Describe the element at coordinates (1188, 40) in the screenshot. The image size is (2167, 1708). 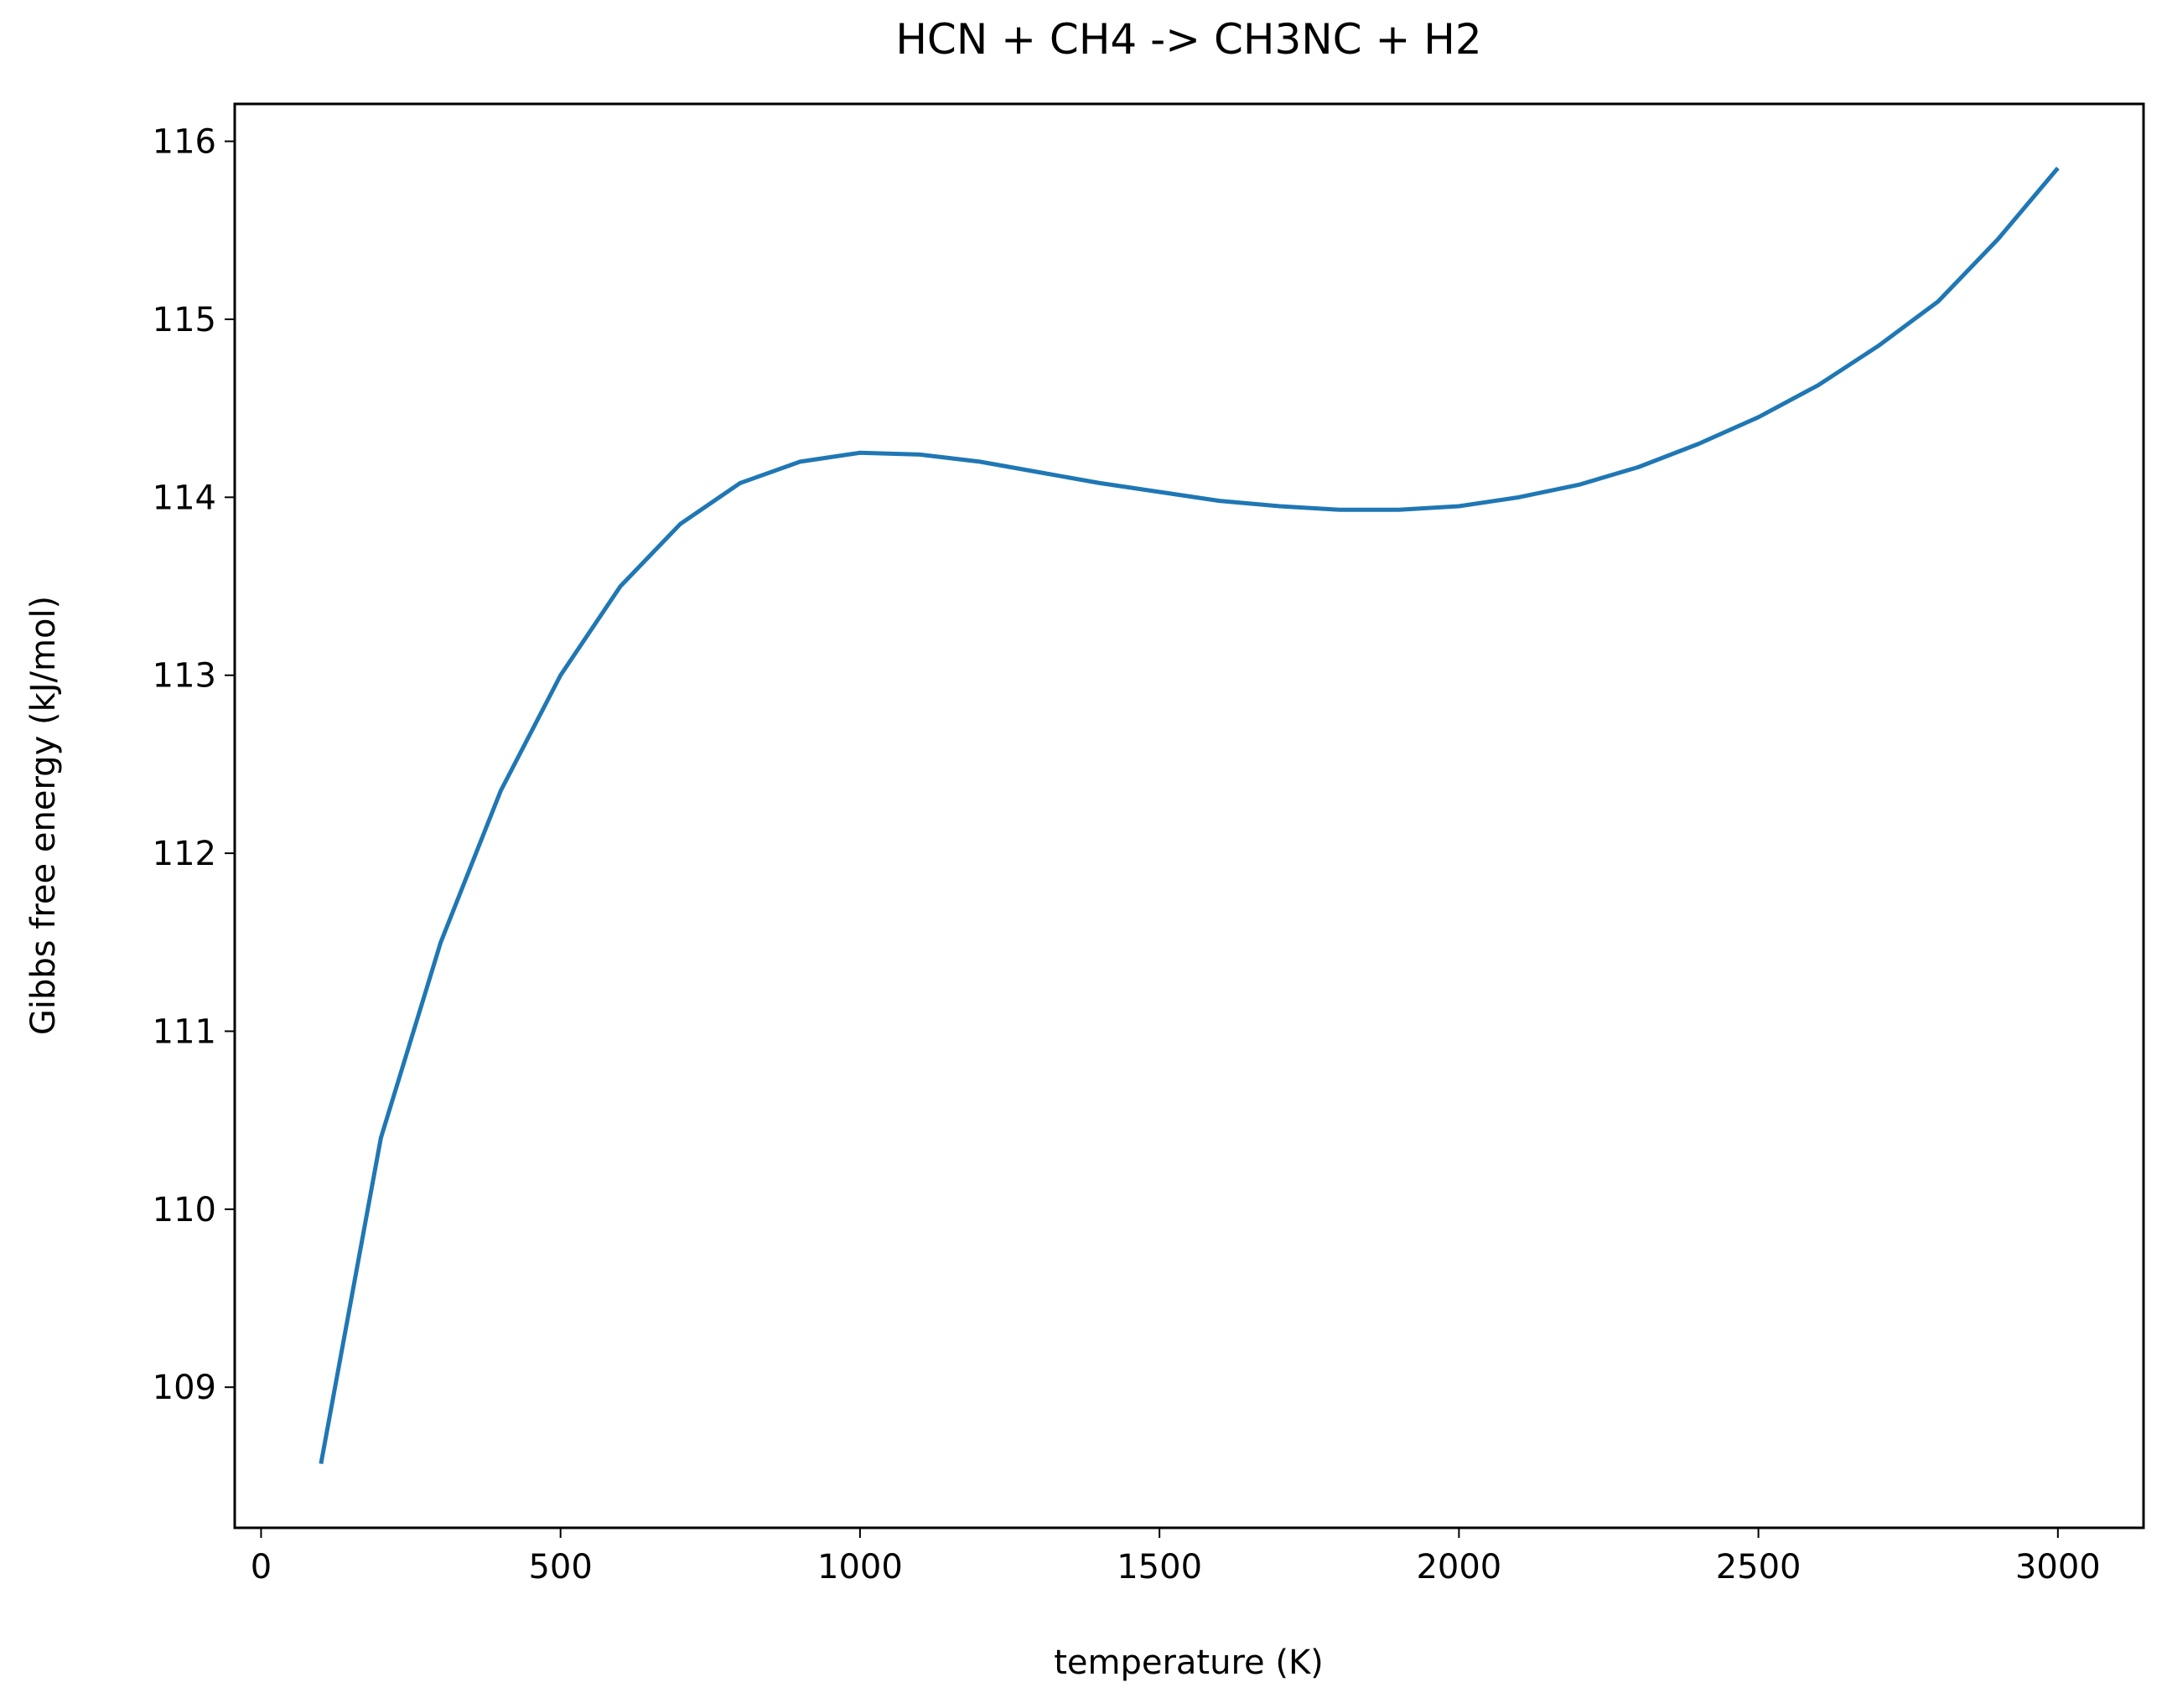
I see `chart-title: HCN + CH4 -> CH3NC + H2` at that location.